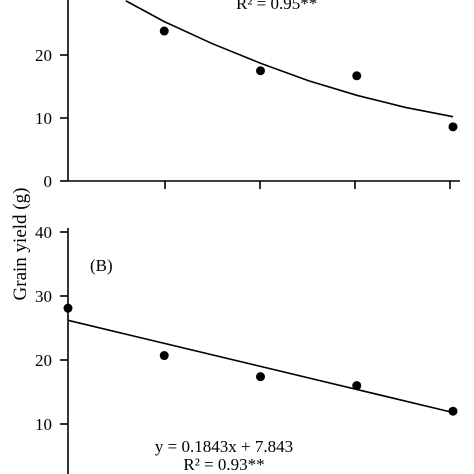 This screenshot has width=474, height=474. Describe the element at coordinates (43, 424) in the screenshot. I see `bottom-y-tick-label: 10` at that location.